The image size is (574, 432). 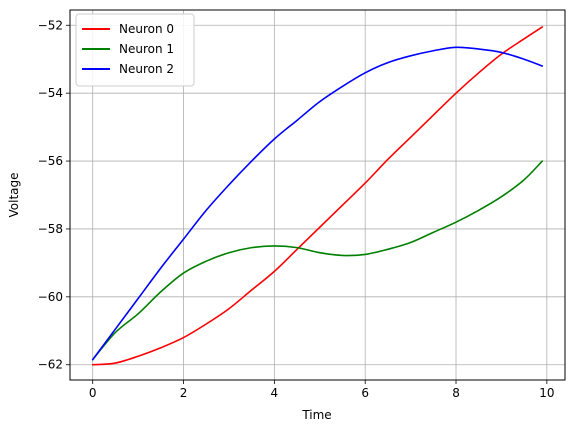 What do you see at coordinates (14, 194) in the screenshot?
I see `y-axis-label: Voltage` at bounding box center [14, 194].